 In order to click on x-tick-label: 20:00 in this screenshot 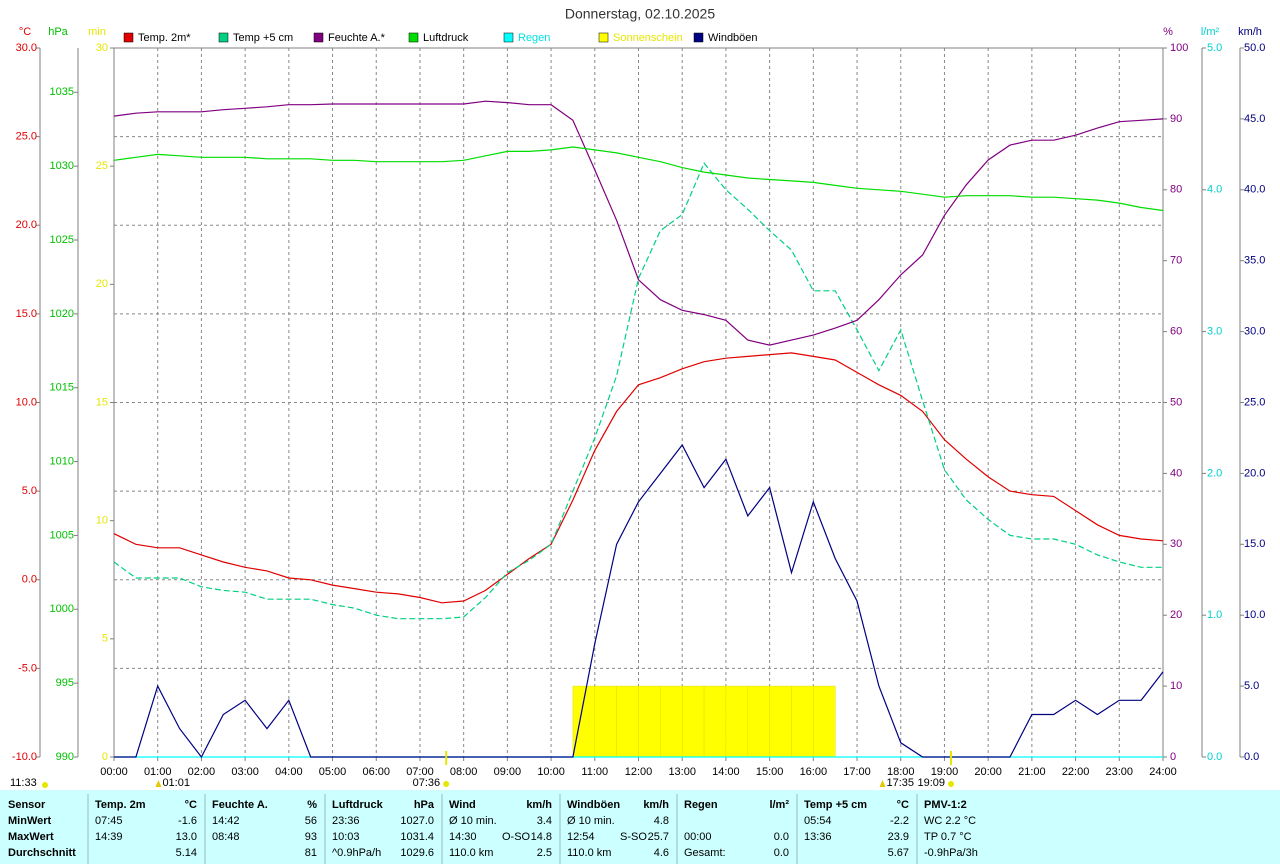, I will do `click(988, 772)`.